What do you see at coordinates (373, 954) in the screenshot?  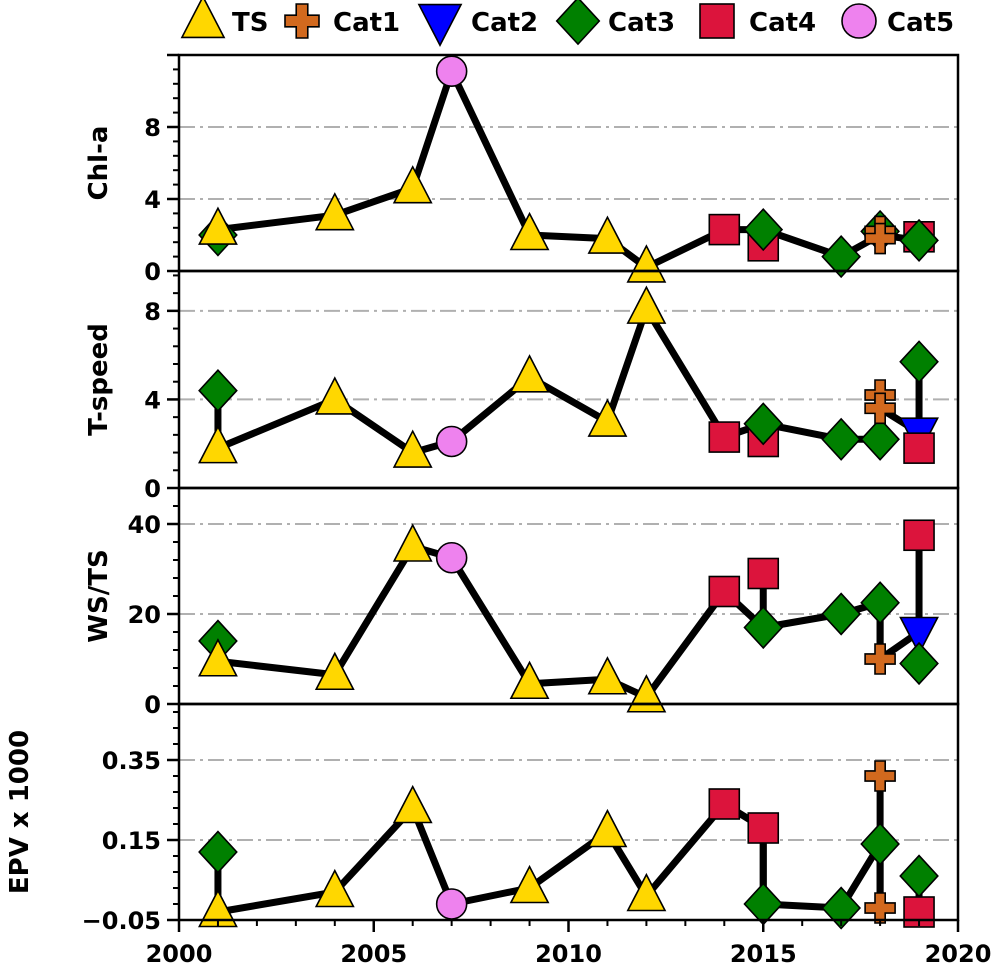 I see `x-tick-label: 2005` at bounding box center [373, 954].